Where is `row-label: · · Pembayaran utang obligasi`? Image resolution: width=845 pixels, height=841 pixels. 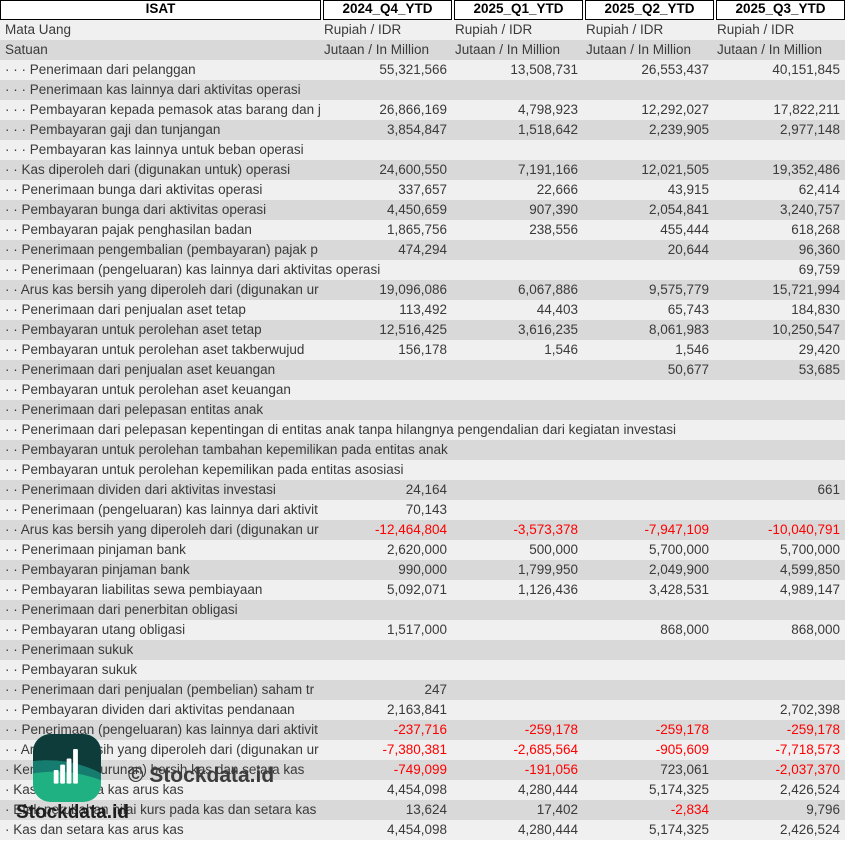
row-label: · · Pembayaran utang obligasi is located at coordinates (95, 629).